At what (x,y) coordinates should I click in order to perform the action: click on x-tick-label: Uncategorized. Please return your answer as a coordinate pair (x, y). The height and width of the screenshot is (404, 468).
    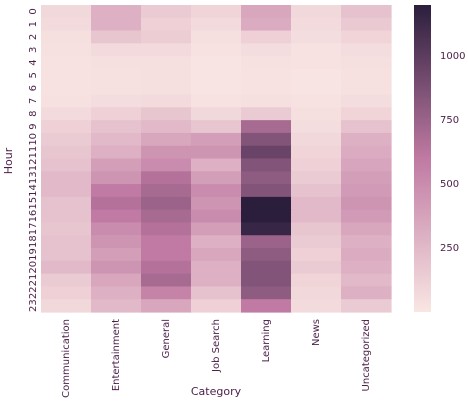
    Looking at the image, I should click on (366, 355).